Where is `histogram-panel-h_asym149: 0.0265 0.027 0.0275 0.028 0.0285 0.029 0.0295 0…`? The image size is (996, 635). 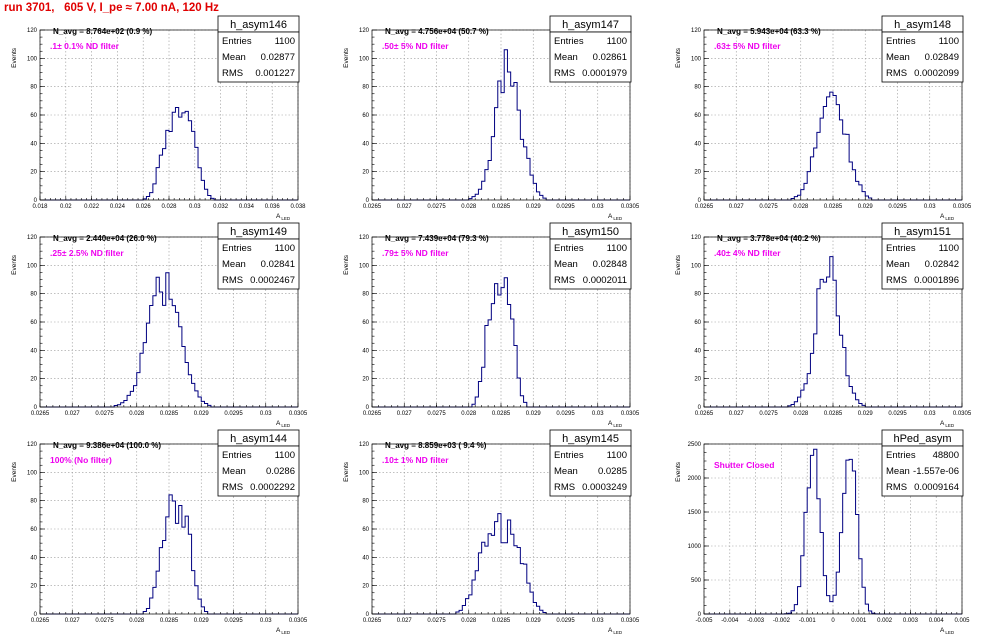 histogram-panel-h_asym149: 0.0265 0.027 0.0275 0.028 0.0285 0.029 0.0295 0… is located at coordinates (159, 325).